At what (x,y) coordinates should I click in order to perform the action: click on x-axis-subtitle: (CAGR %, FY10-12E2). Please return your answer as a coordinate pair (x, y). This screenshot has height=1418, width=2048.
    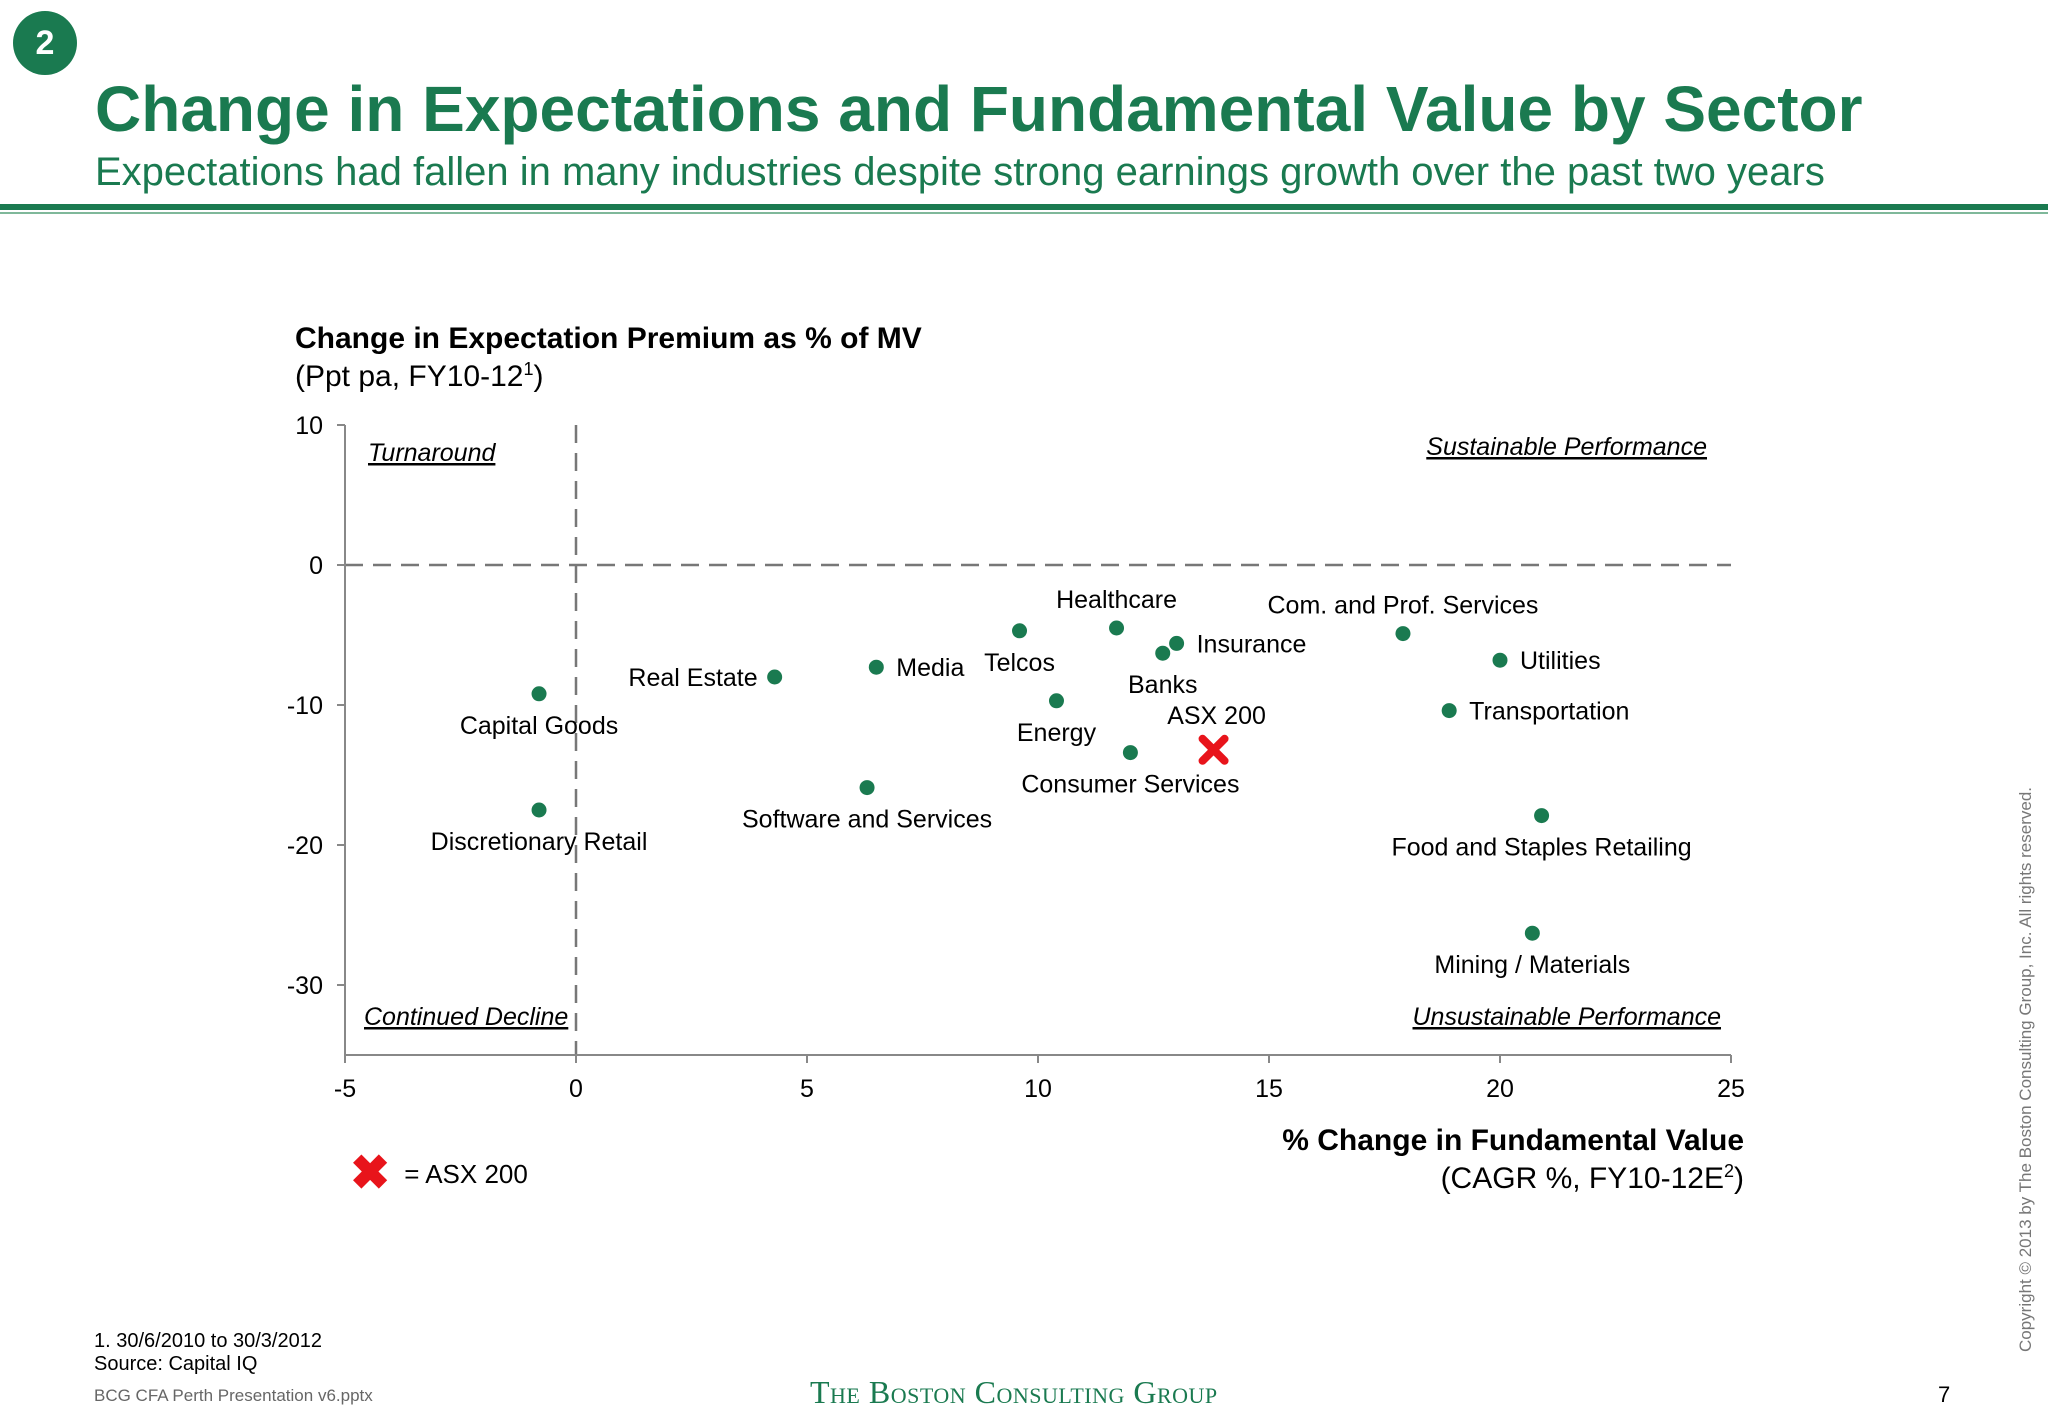
    Looking at the image, I should click on (1592, 1178).